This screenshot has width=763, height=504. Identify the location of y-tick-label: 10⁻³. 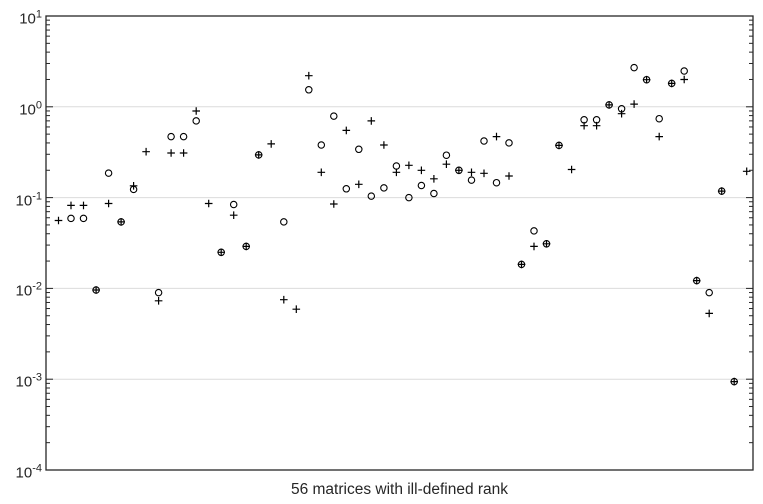
(28, 381).